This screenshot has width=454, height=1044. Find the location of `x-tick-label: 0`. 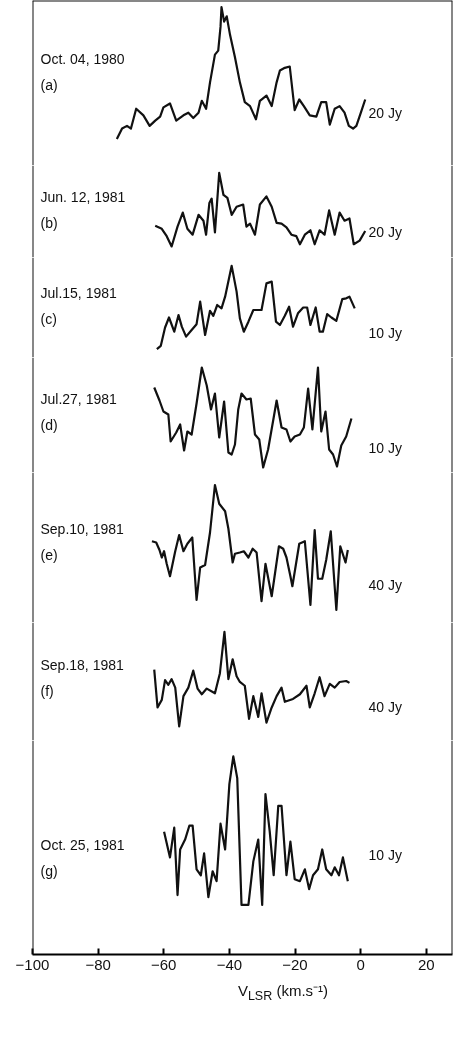

x-tick-label: 0 is located at coordinates (360, 964).